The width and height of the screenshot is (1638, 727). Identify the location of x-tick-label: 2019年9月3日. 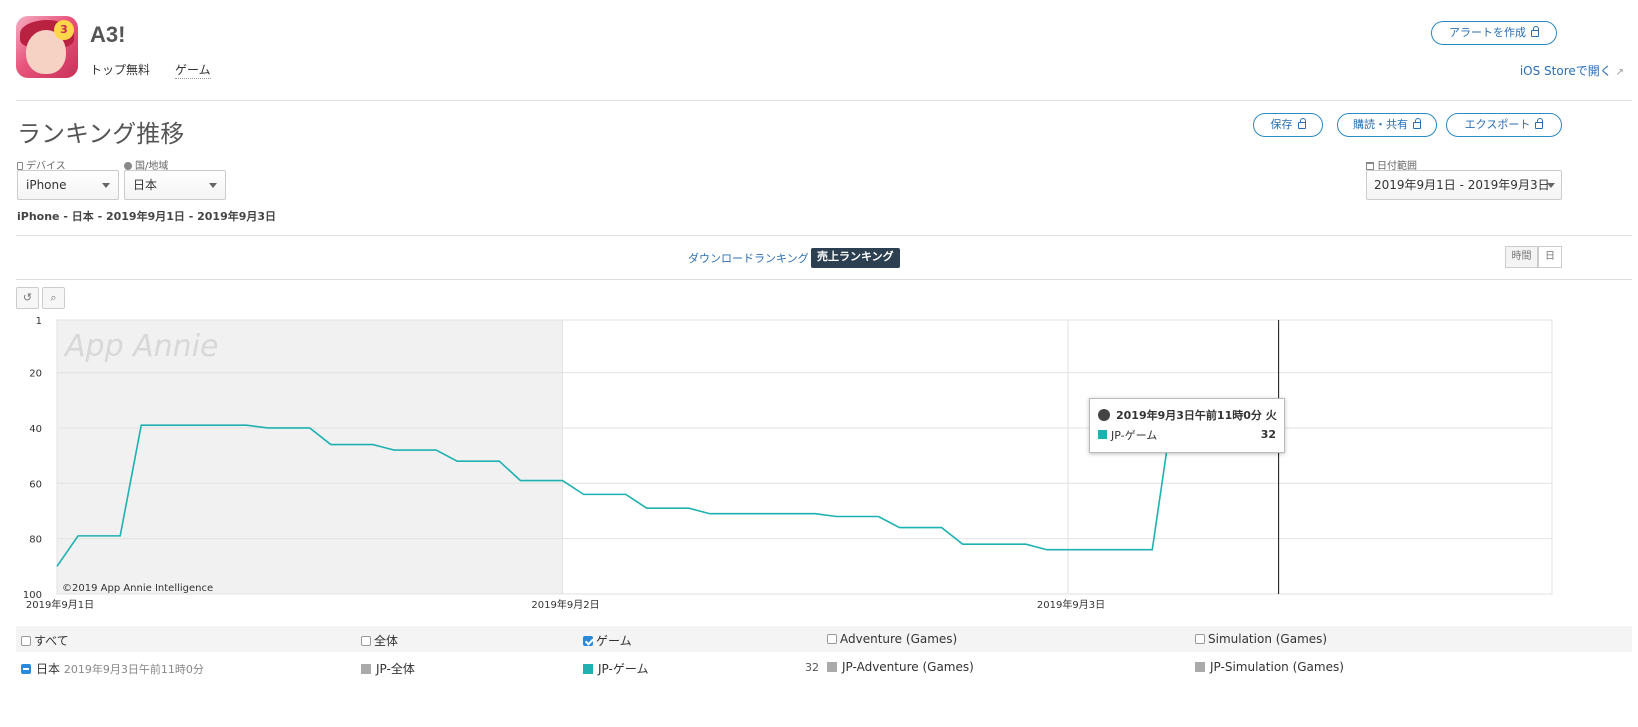
(1071, 604).